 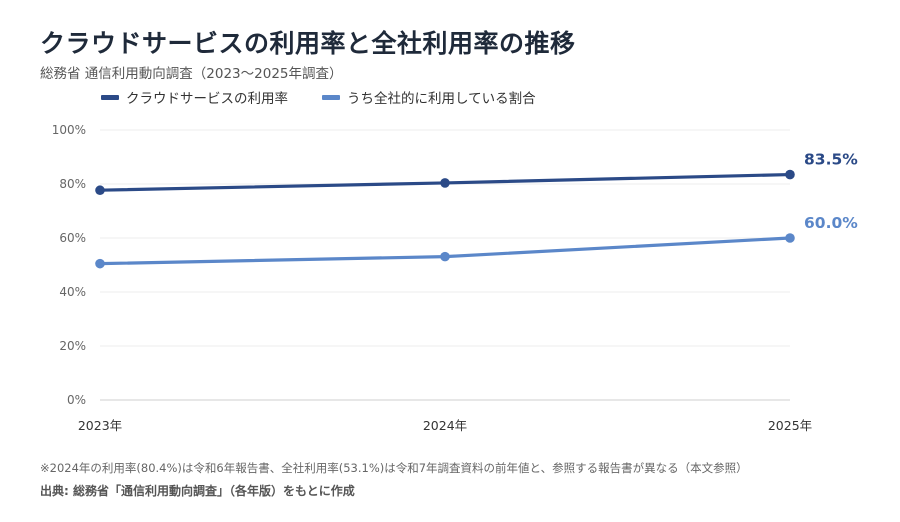 What do you see at coordinates (72, 292) in the screenshot?
I see `y-tick-label: 40%` at bounding box center [72, 292].